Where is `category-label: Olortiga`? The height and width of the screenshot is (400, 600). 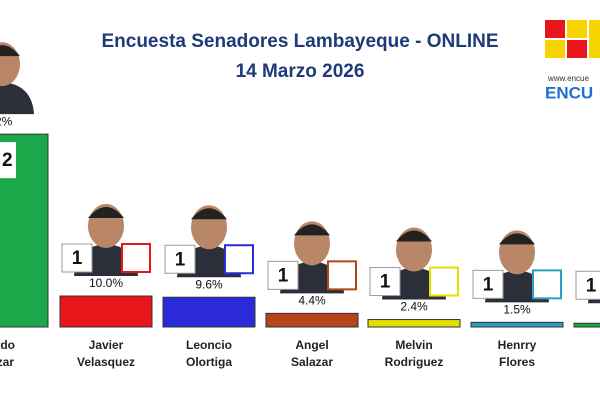
category-label: Olortiga is located at coordinates (209, 362).